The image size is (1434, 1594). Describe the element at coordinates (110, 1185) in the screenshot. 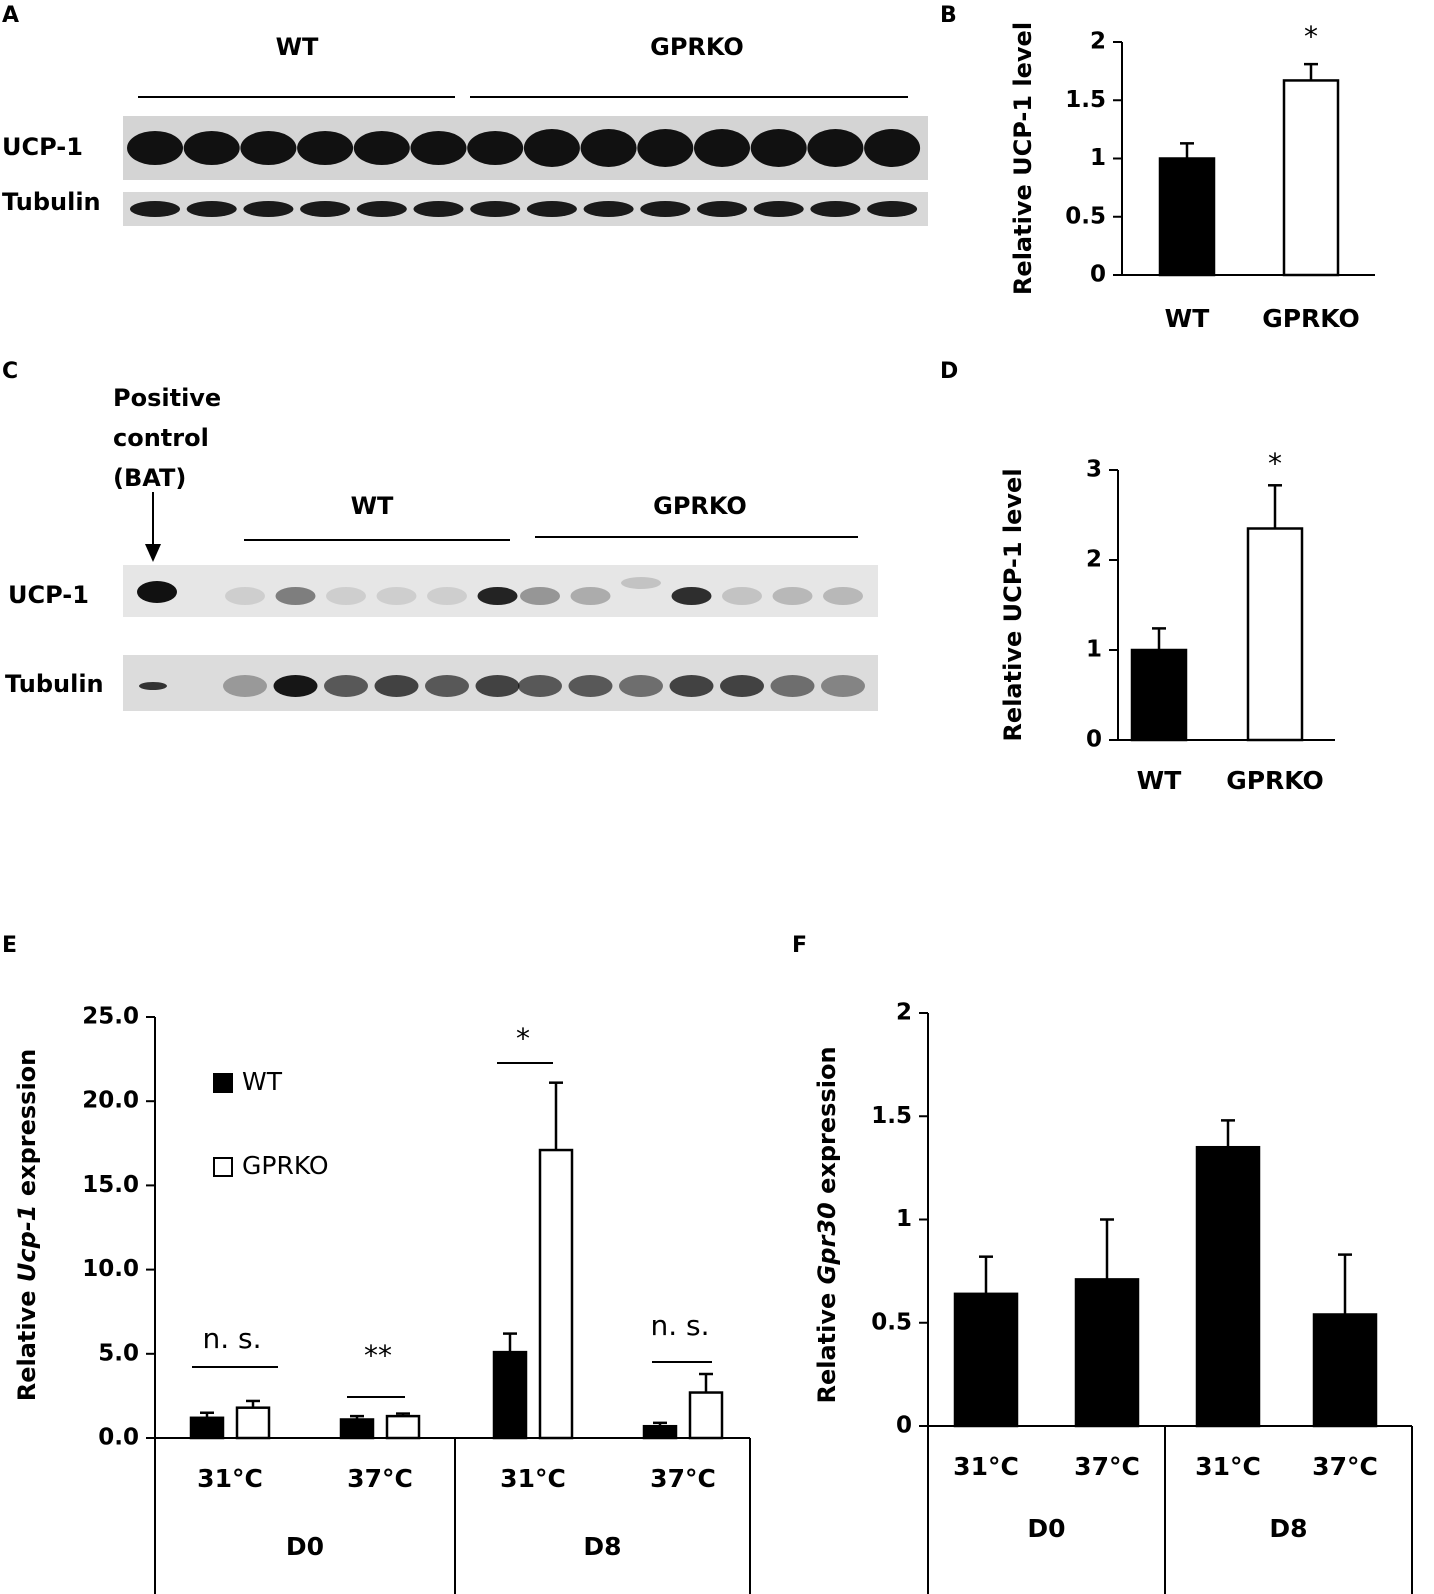

I see `y-tick-label: 15.0` at that location.